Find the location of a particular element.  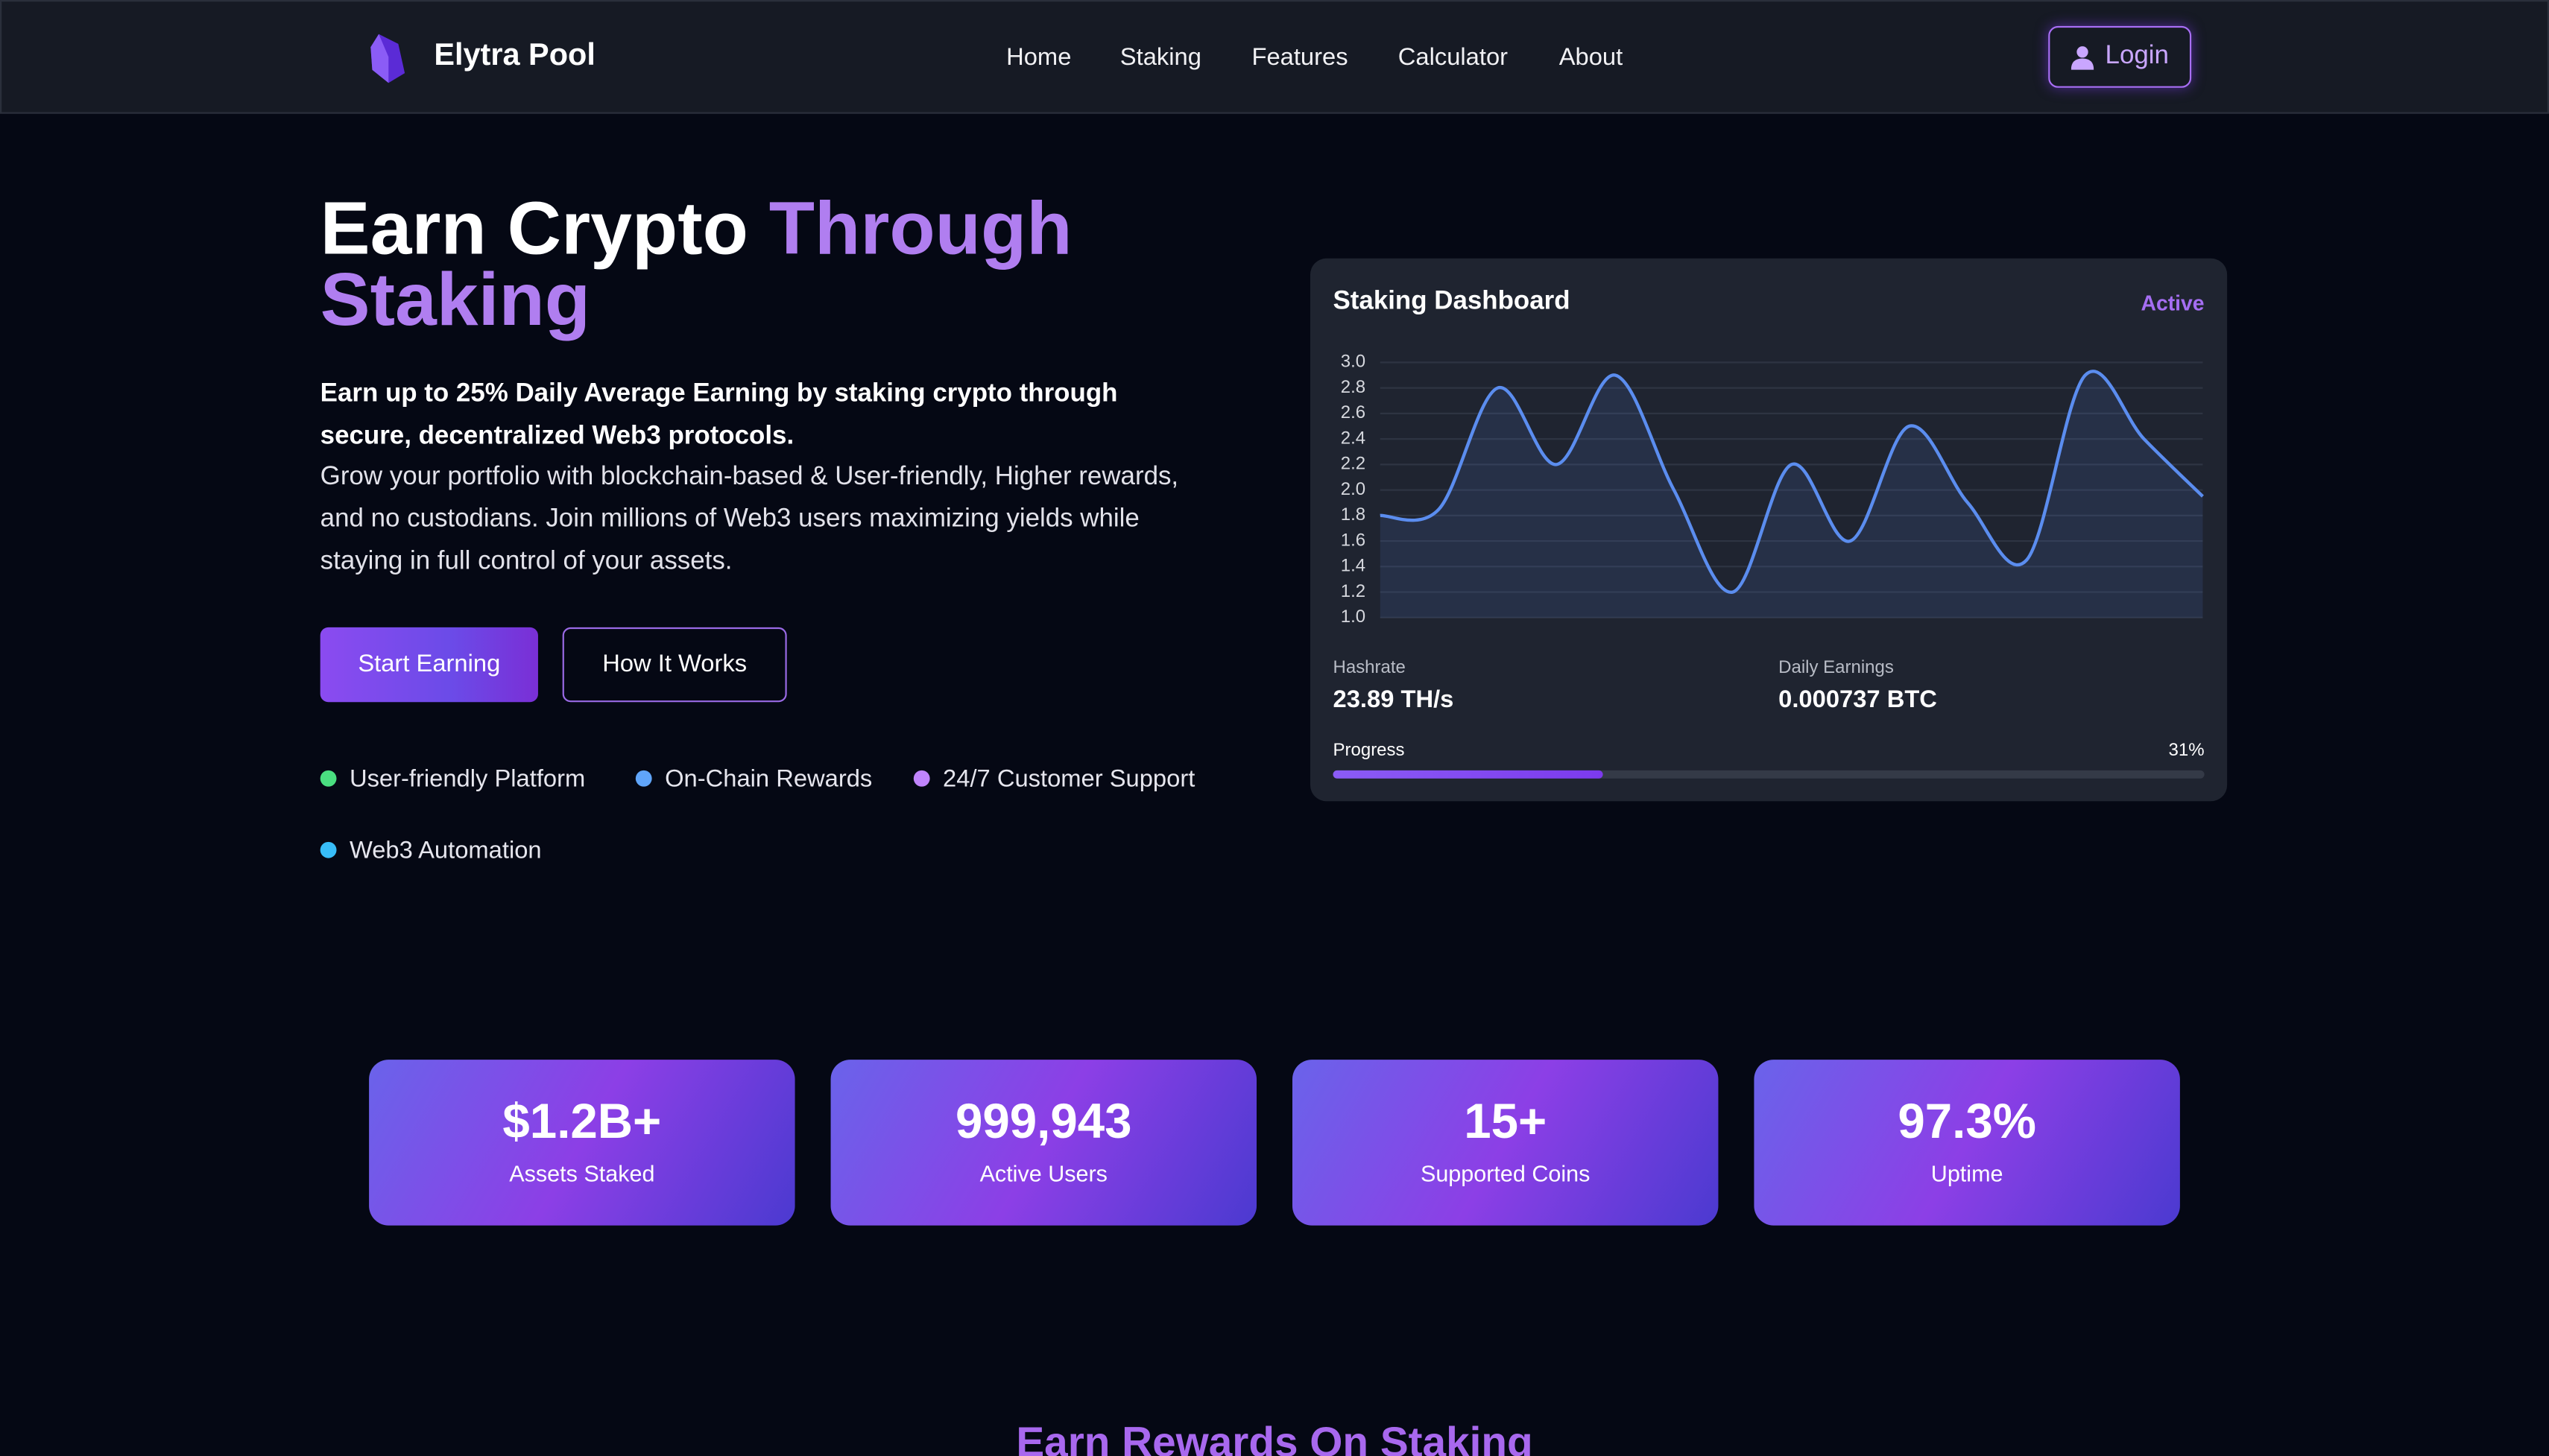

y-tick-label: 1.0 is located at coordinates (1353, 617).